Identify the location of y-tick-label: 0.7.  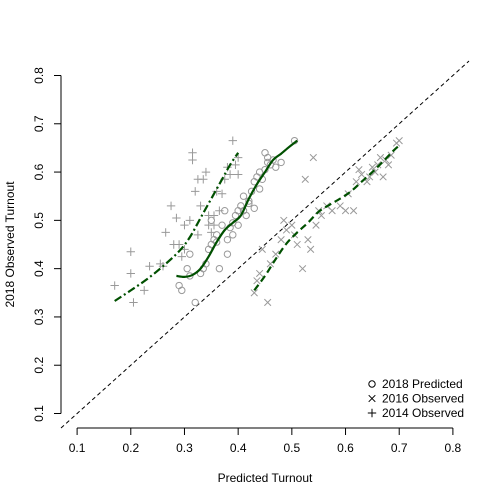
(39, 123).